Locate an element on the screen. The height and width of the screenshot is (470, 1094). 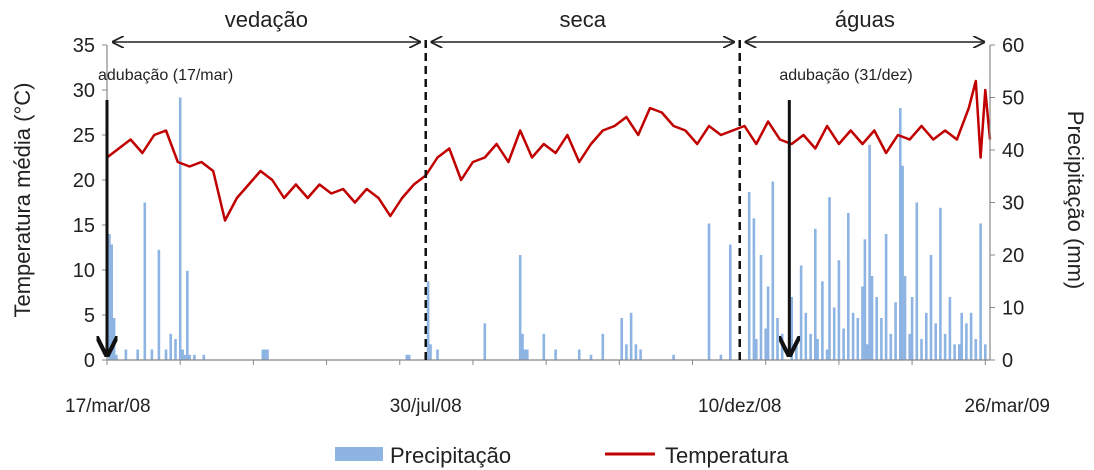
legend-precip-swatch is located at coordinates (359, 454).